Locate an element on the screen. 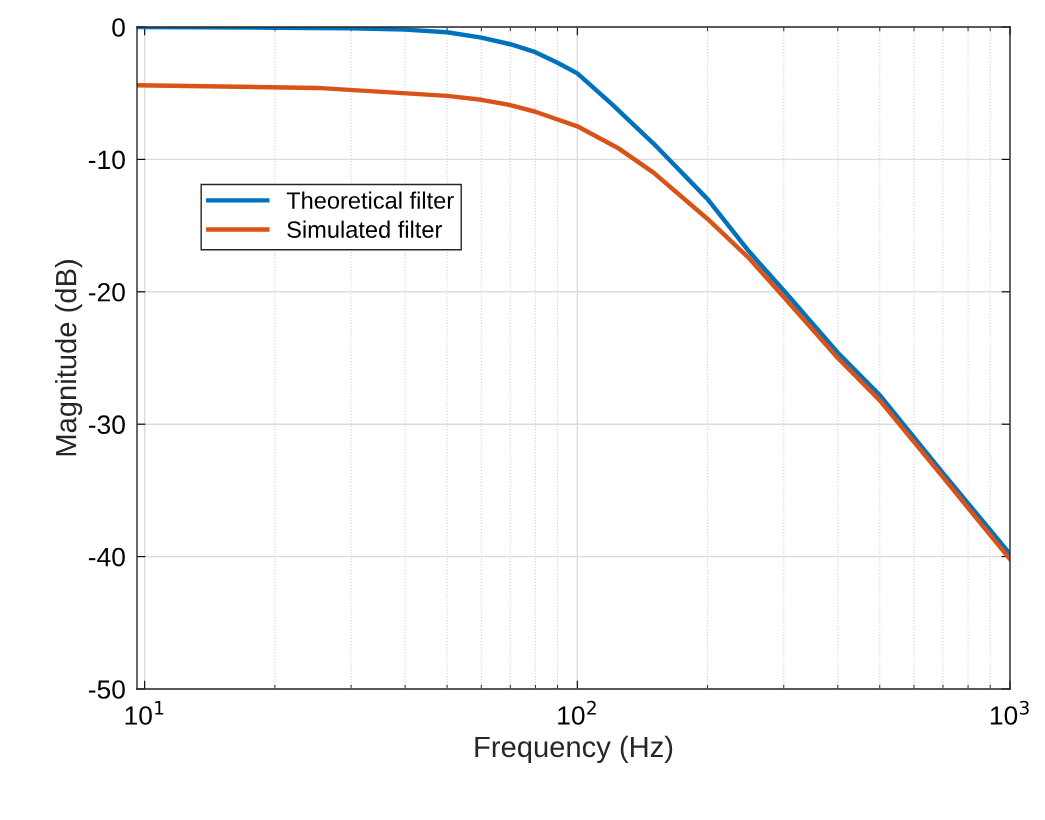 Image resolution: width=1045 pixels, height=820 pixels. legend-label: Theoretical filter is located at coordinates (370, 200).